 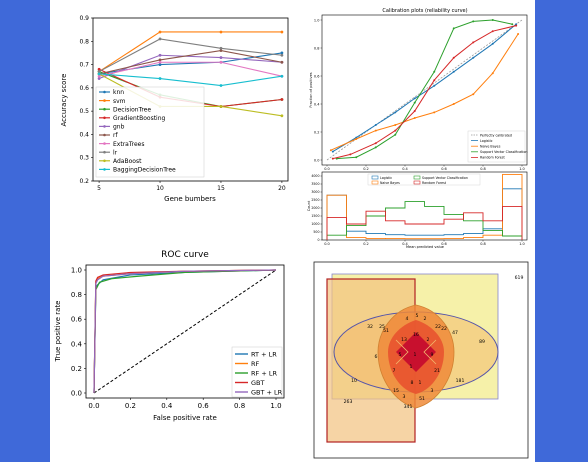 I want to click on calibration-legend-label: Logistic, so click(x=486, y=141).